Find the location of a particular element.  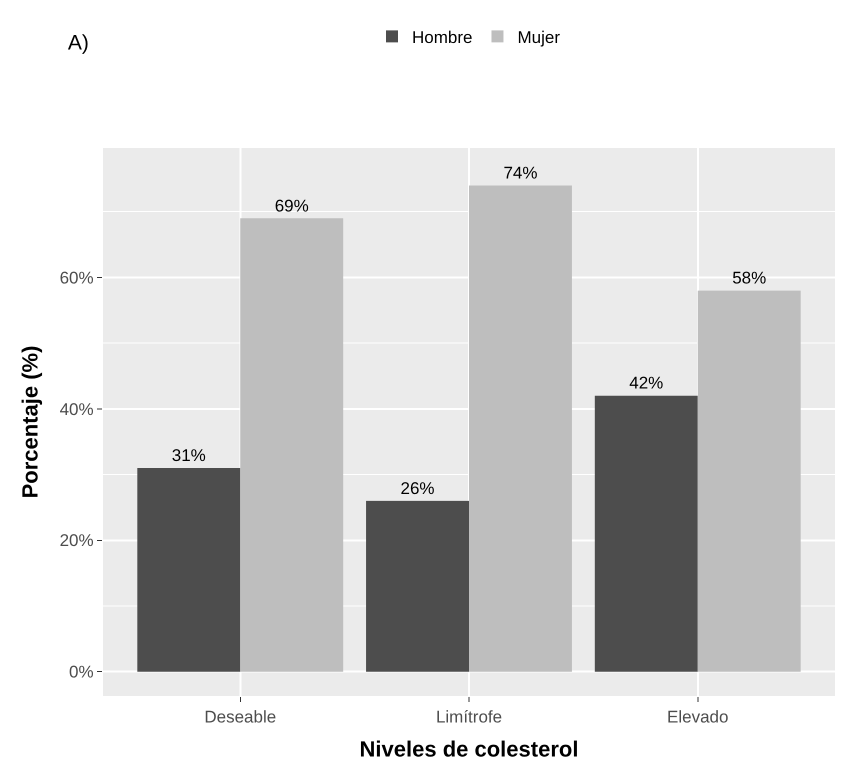

legend-label: Mujer is located at coordinates (538, 38).